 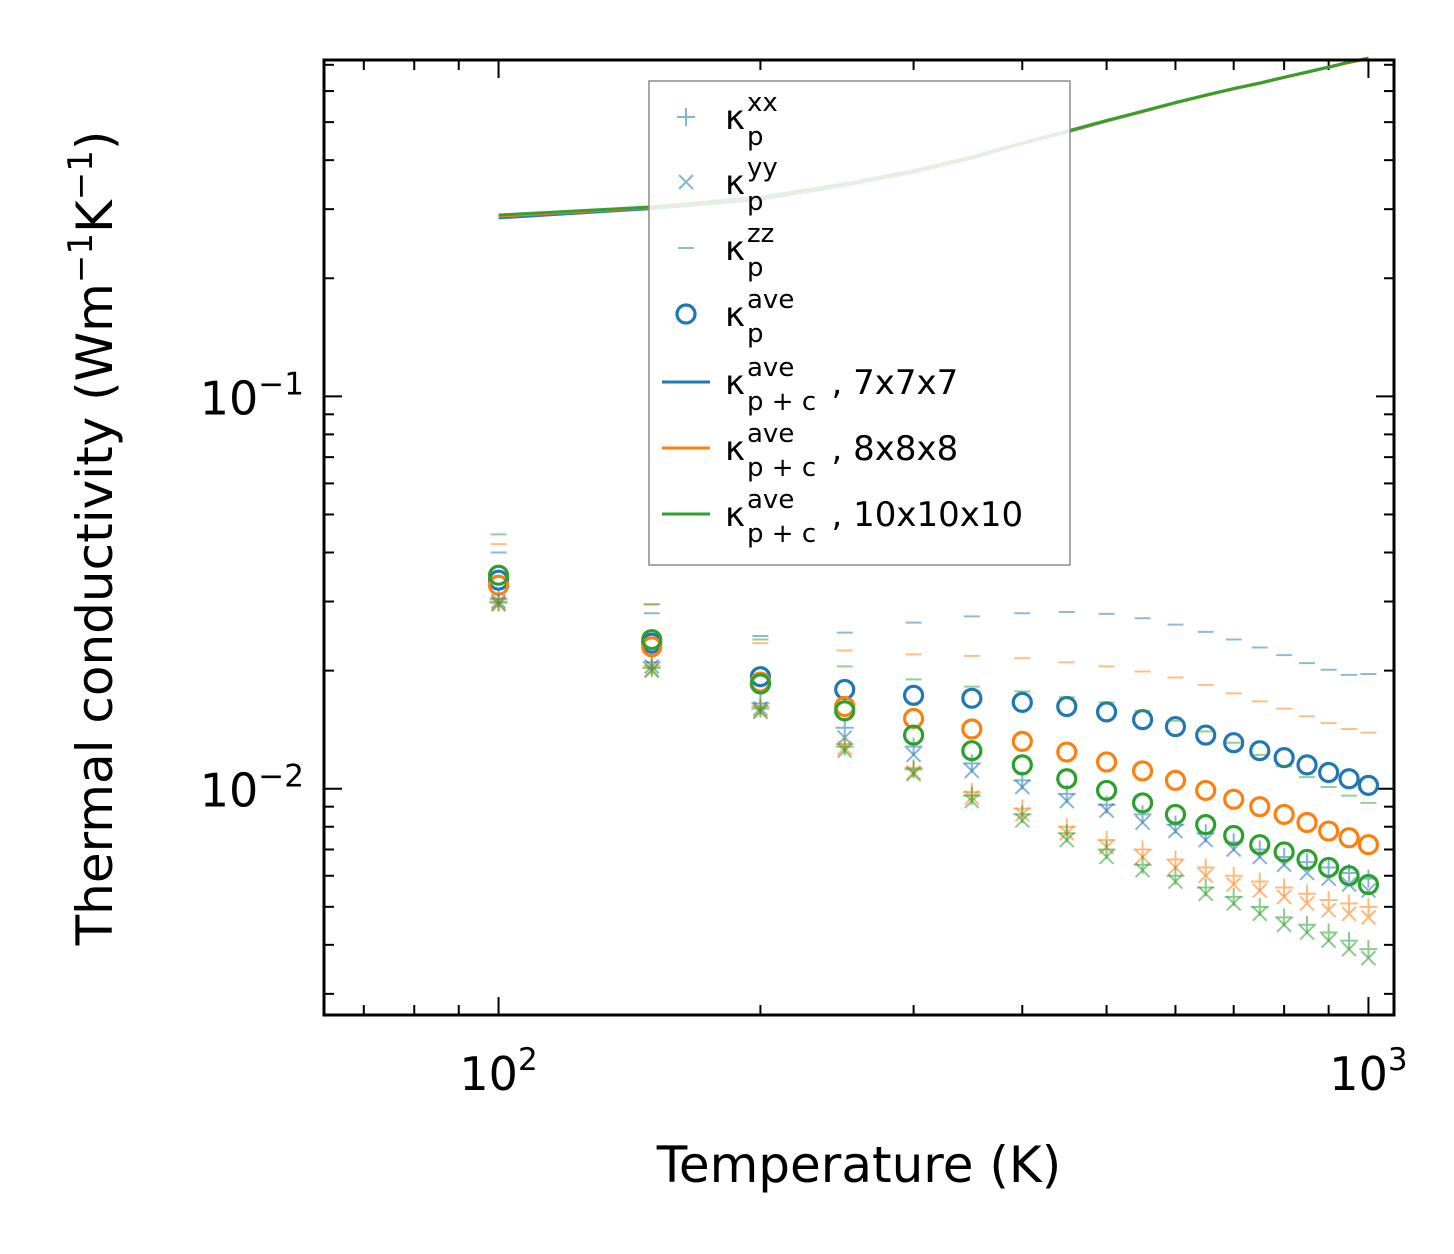 What do you see at coordinates (760, 234) in the screenshot?
I see `legend-label-sup: zz` at bounding box center [760, 234].